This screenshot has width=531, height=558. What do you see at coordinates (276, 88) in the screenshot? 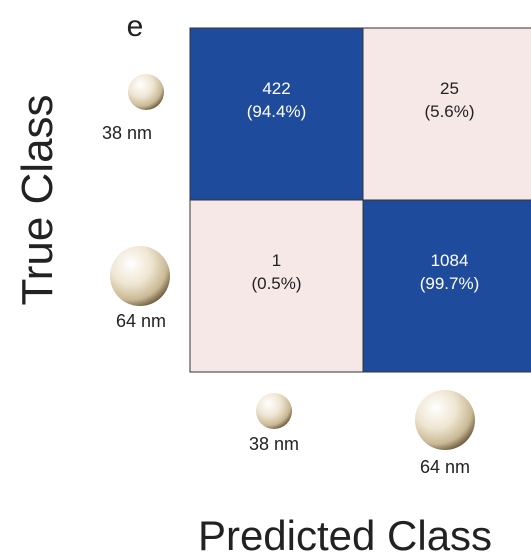
I see `cell-count-r0-c0: 422` at bounding box center [276, 88].